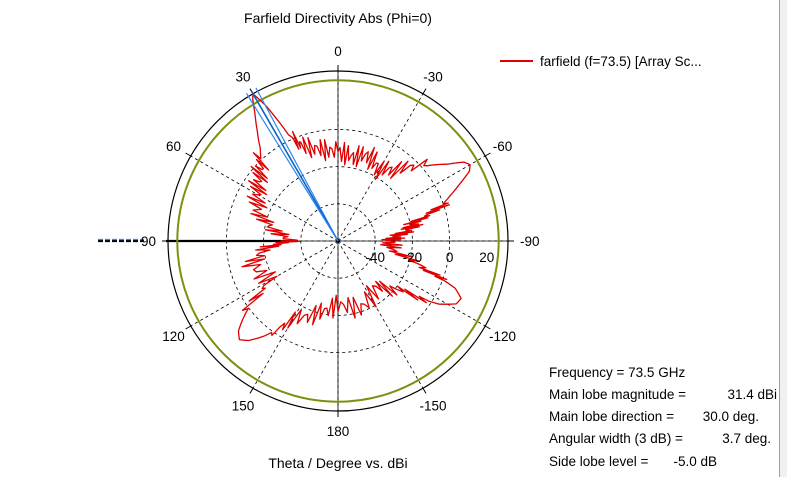 This screenshot has height=477, width=787. What do you see at coordinates (429, 257) in the screenshot?
I see `radial-tick-labels: -40 -20 0 20` at bounding box center [429, 257].